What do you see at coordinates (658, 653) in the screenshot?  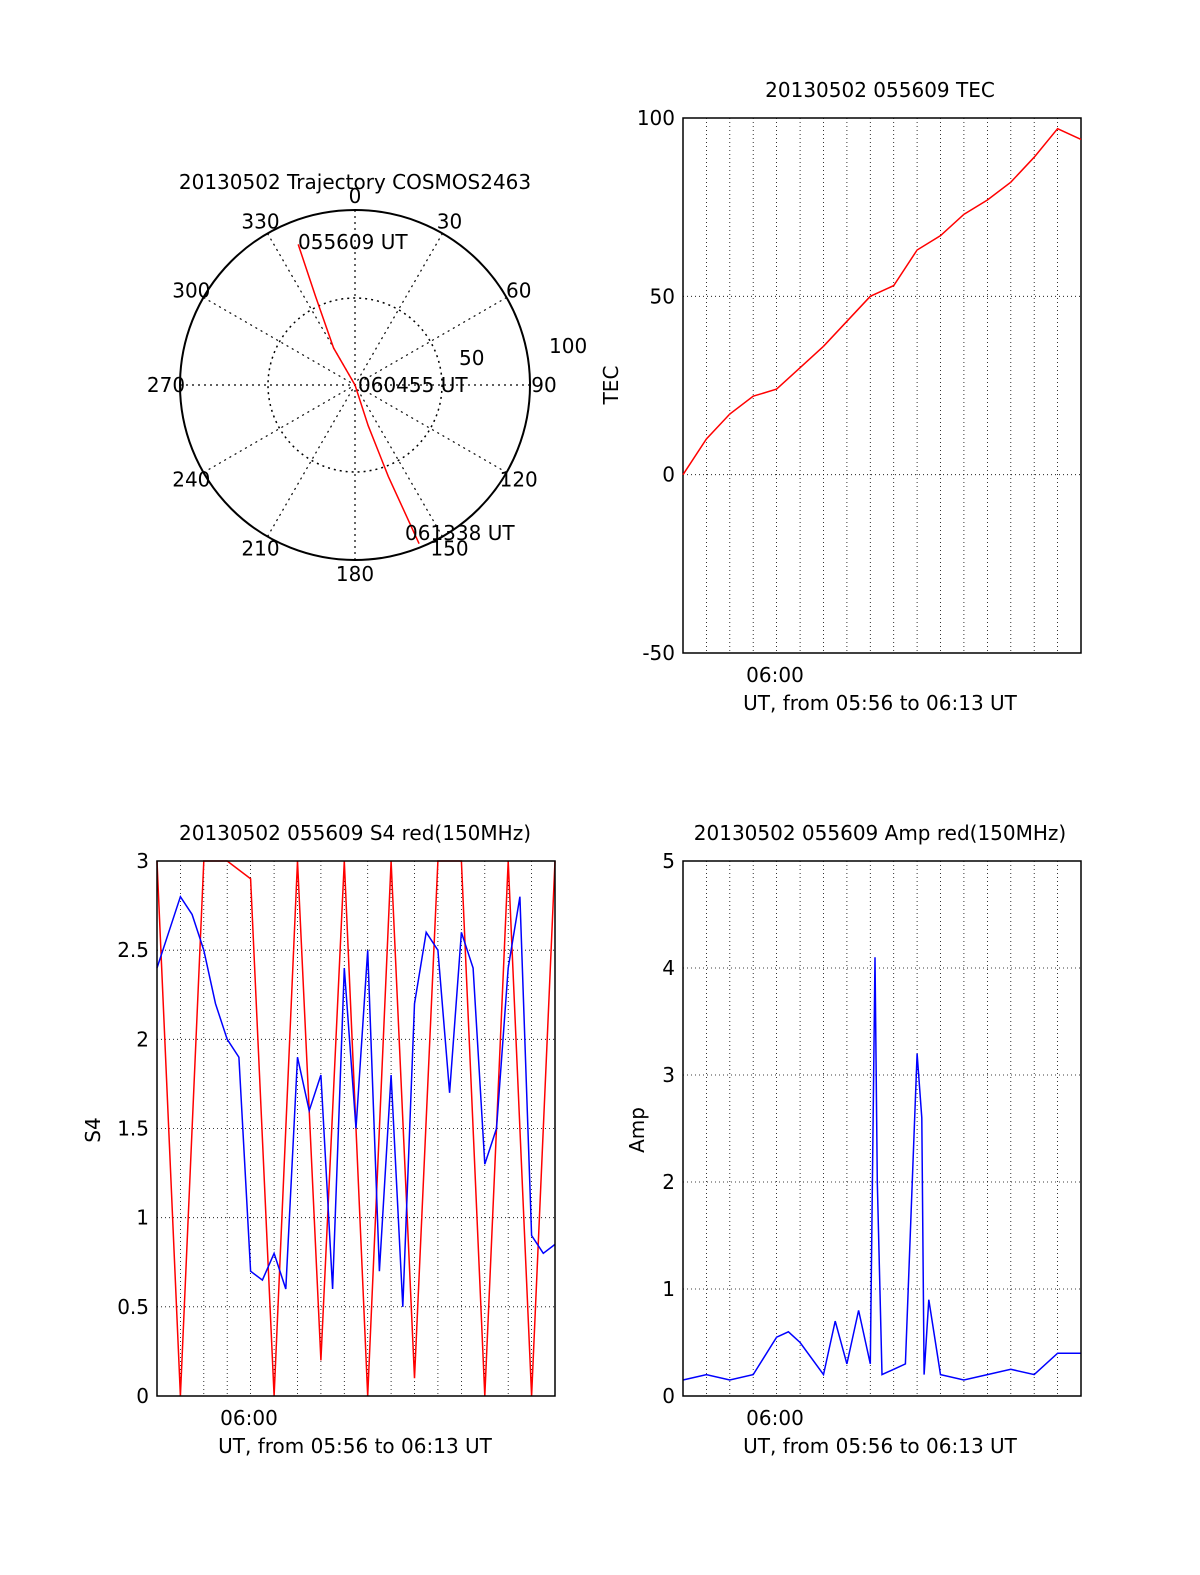 I see `tec-ytick-label: -50` at bounding box center [658, 653].